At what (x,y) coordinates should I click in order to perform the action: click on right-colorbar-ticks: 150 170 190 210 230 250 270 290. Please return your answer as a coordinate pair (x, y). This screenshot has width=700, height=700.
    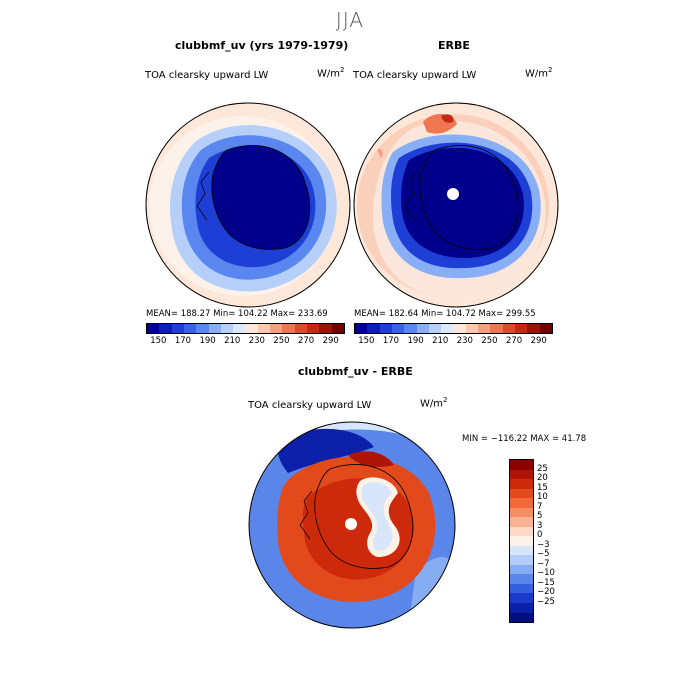
    Looking at the image, I should click on (452, 342).